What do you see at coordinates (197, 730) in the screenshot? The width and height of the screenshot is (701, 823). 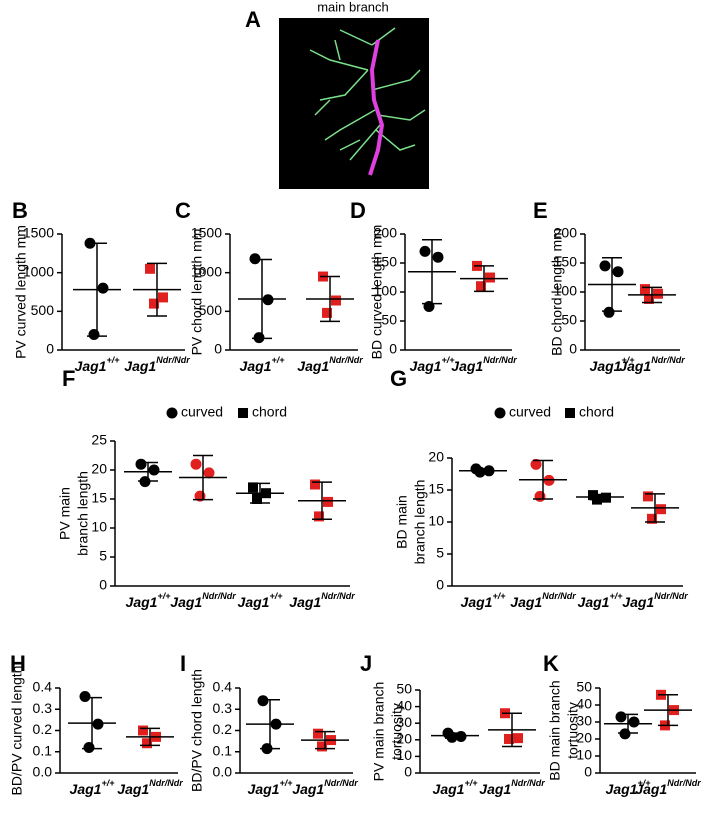 I see `y-axis-label: BD/PV chord length` at bounding box center [197, 730].